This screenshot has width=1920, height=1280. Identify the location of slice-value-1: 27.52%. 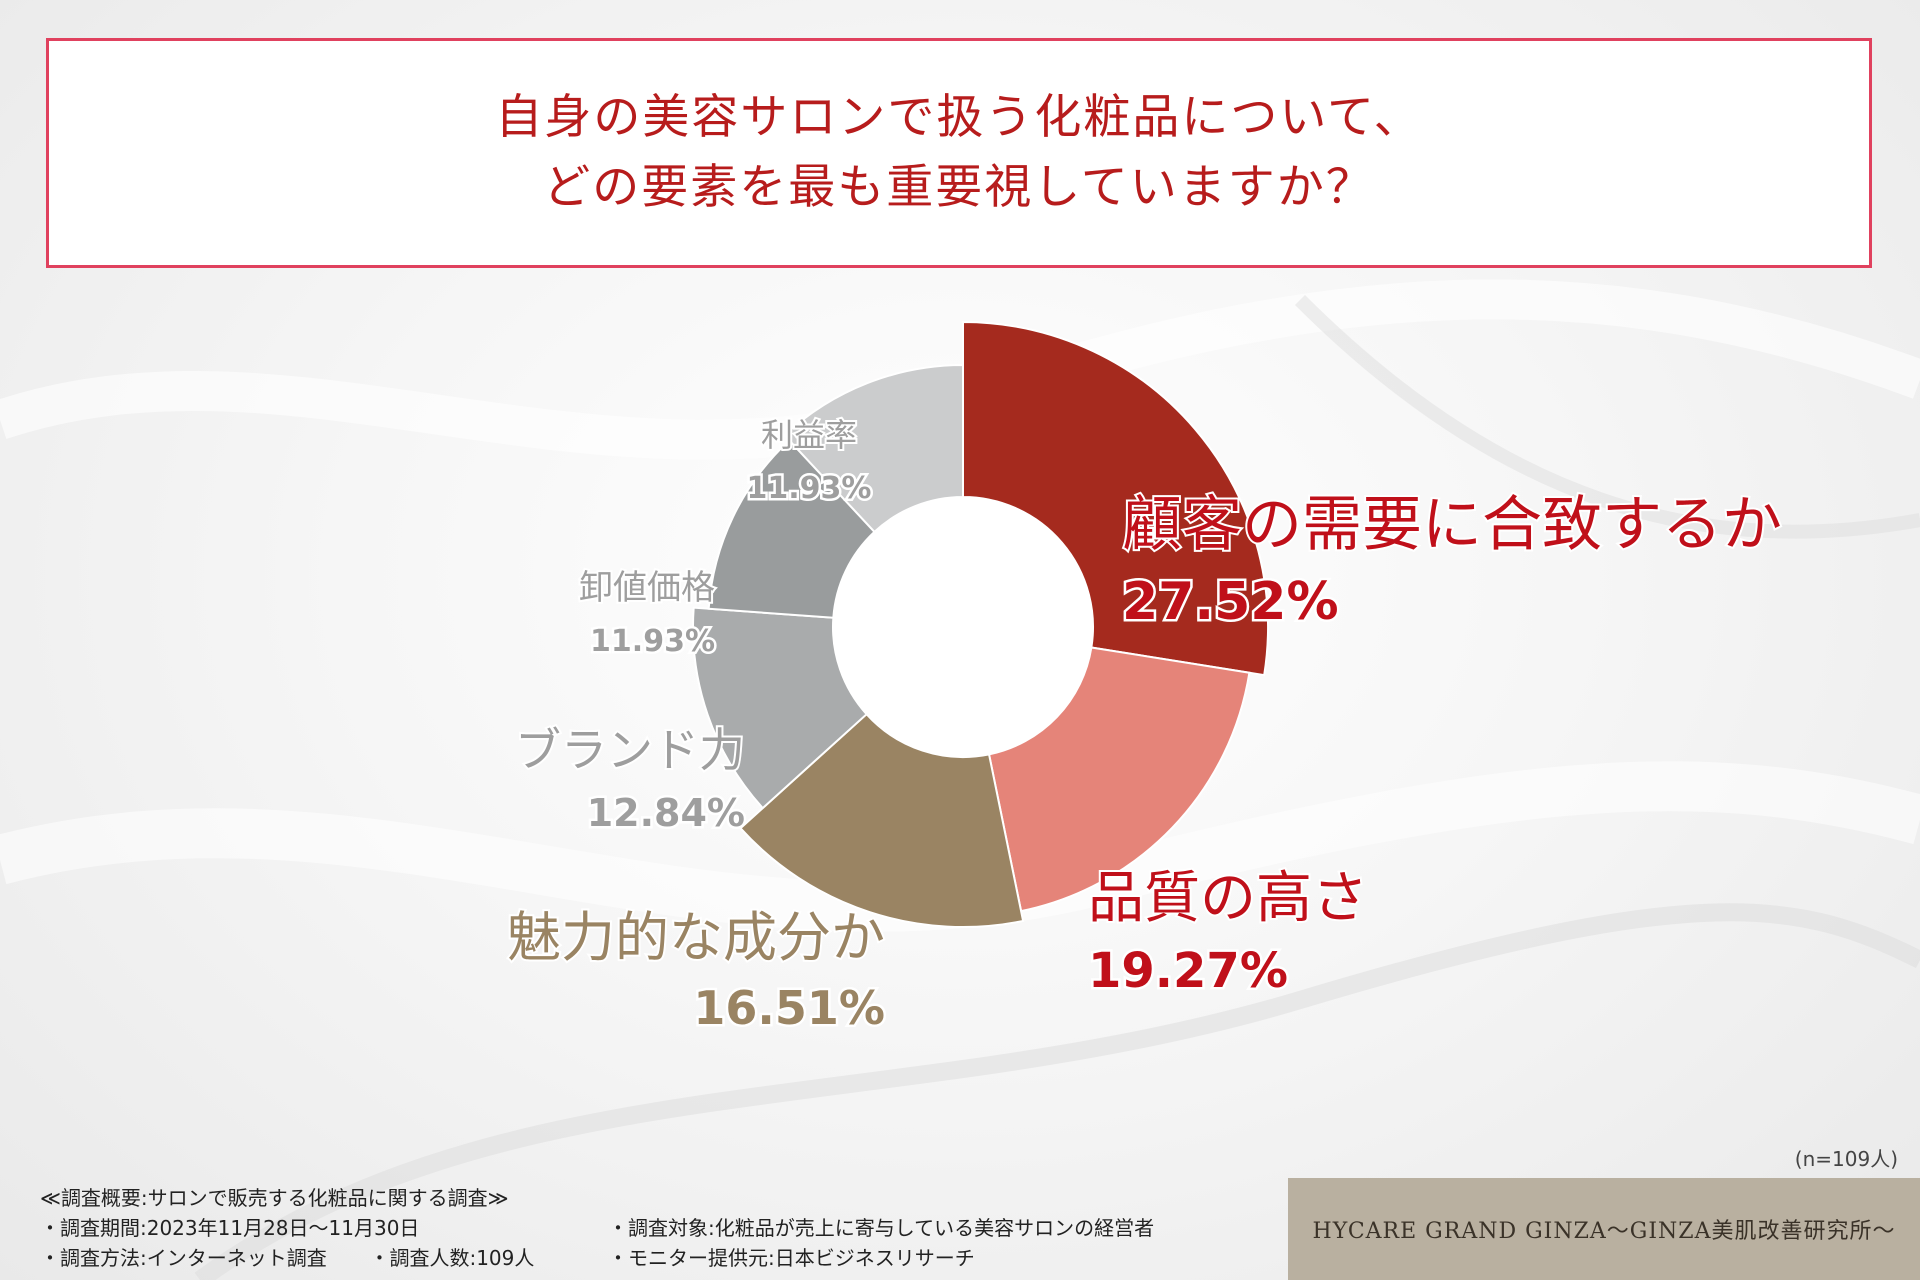
(1230, 602).